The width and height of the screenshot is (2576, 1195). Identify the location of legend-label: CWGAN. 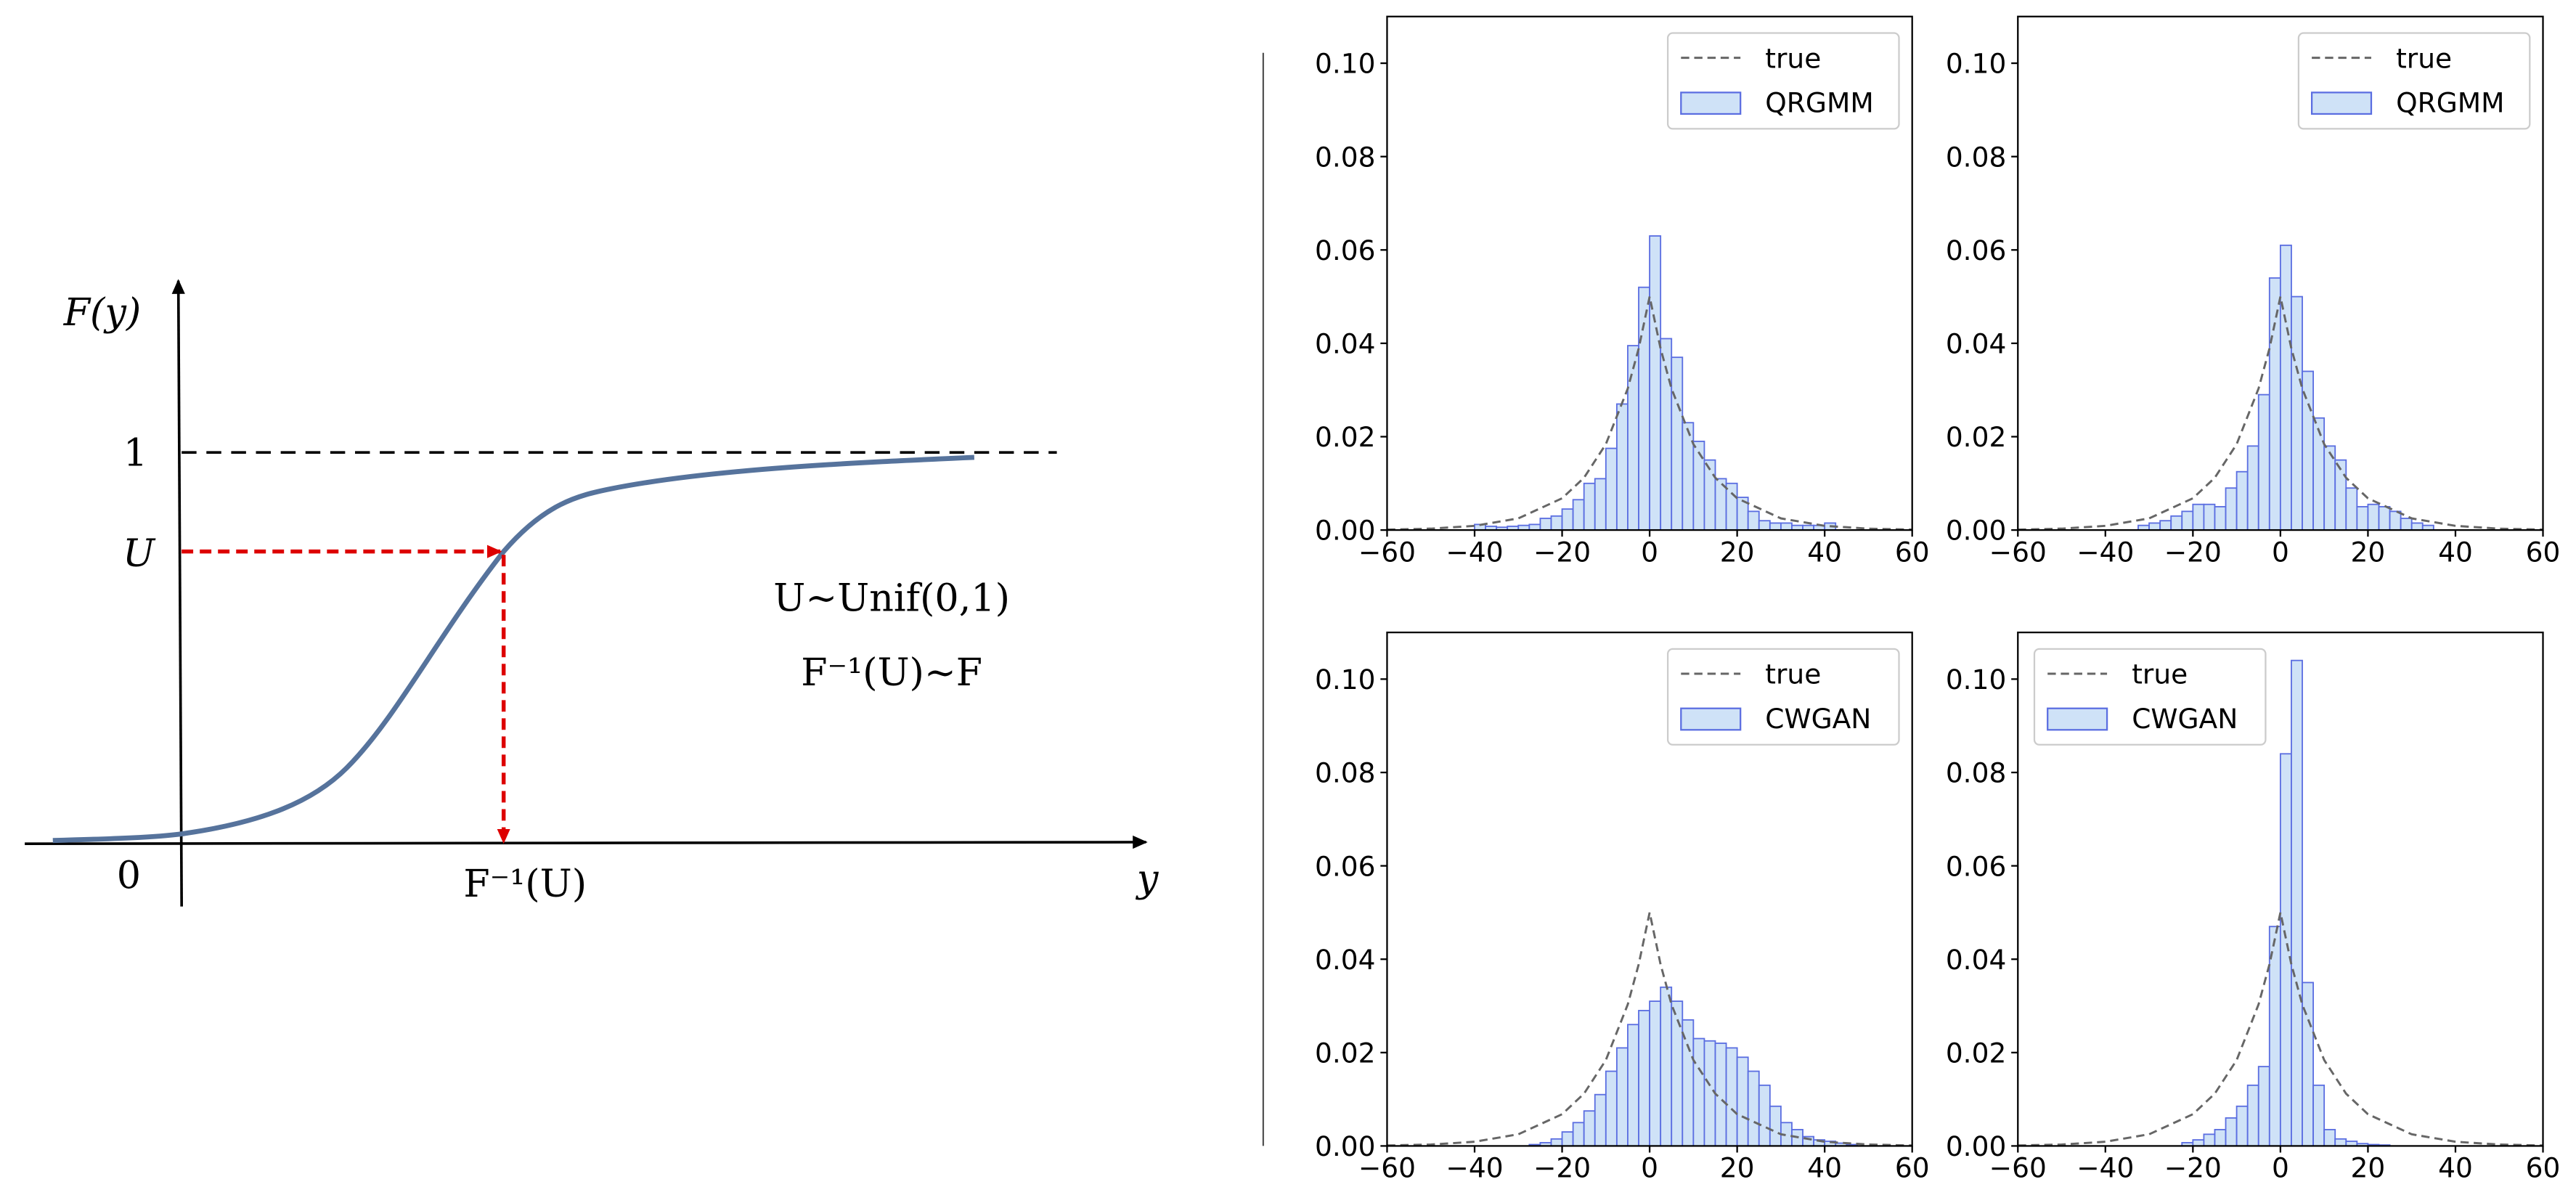
(1818, 719).